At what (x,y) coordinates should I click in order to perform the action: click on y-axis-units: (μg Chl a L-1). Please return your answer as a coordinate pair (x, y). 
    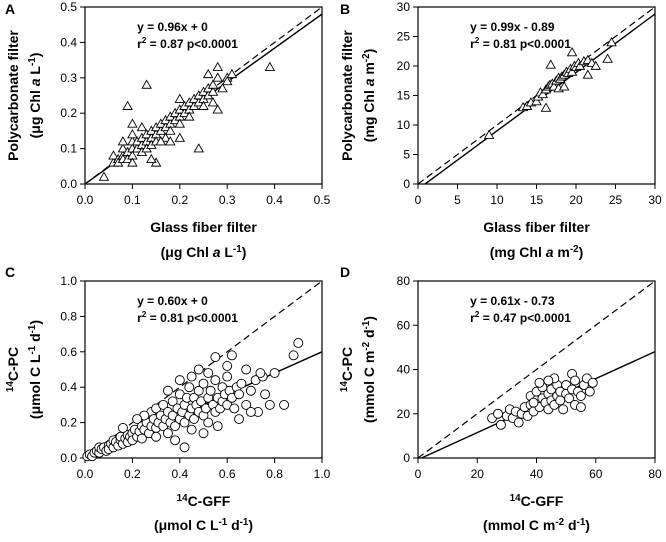
    Looking at the image, I should click on (35, 96).